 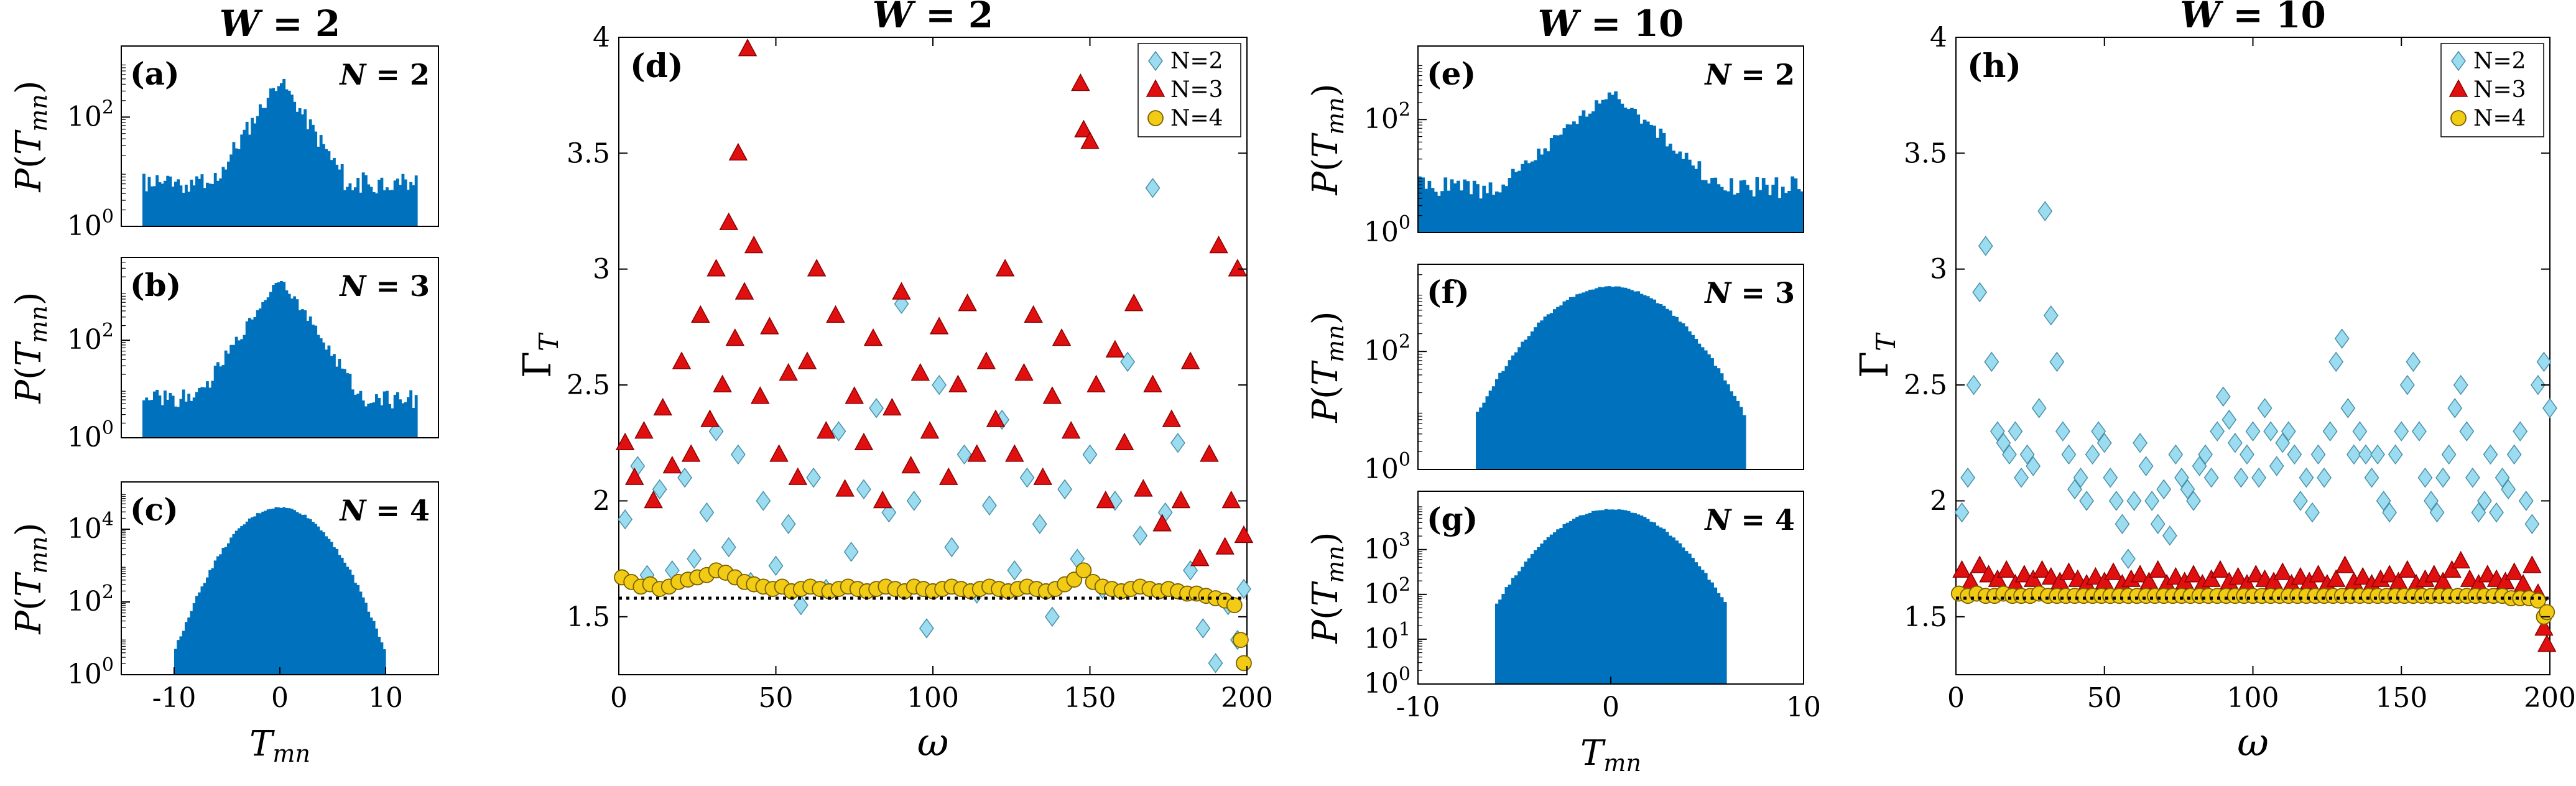 I want to click on panel-label: (f), so click(x=1448, y=292).